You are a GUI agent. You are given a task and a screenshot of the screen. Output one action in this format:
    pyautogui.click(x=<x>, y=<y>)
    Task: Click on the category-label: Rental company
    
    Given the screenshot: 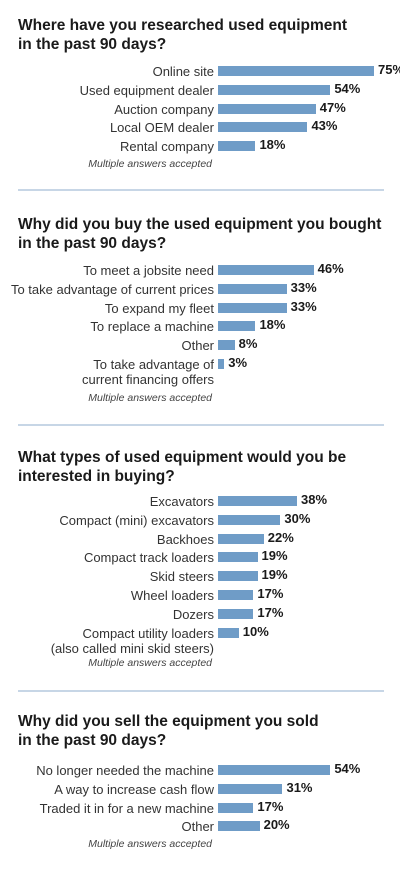 What is the action you would take?
    pyautogui.click(x=167, y=147)
    